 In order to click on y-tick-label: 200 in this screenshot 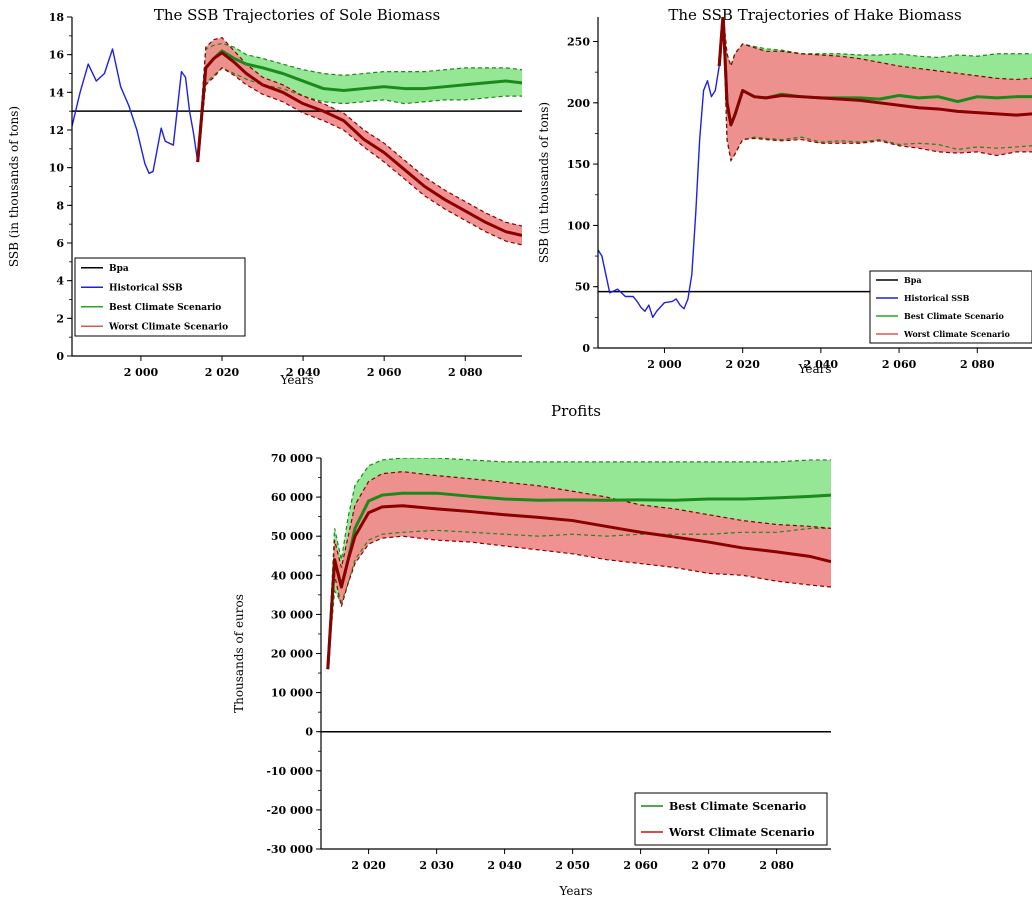, I will do `click(578, 103)`.